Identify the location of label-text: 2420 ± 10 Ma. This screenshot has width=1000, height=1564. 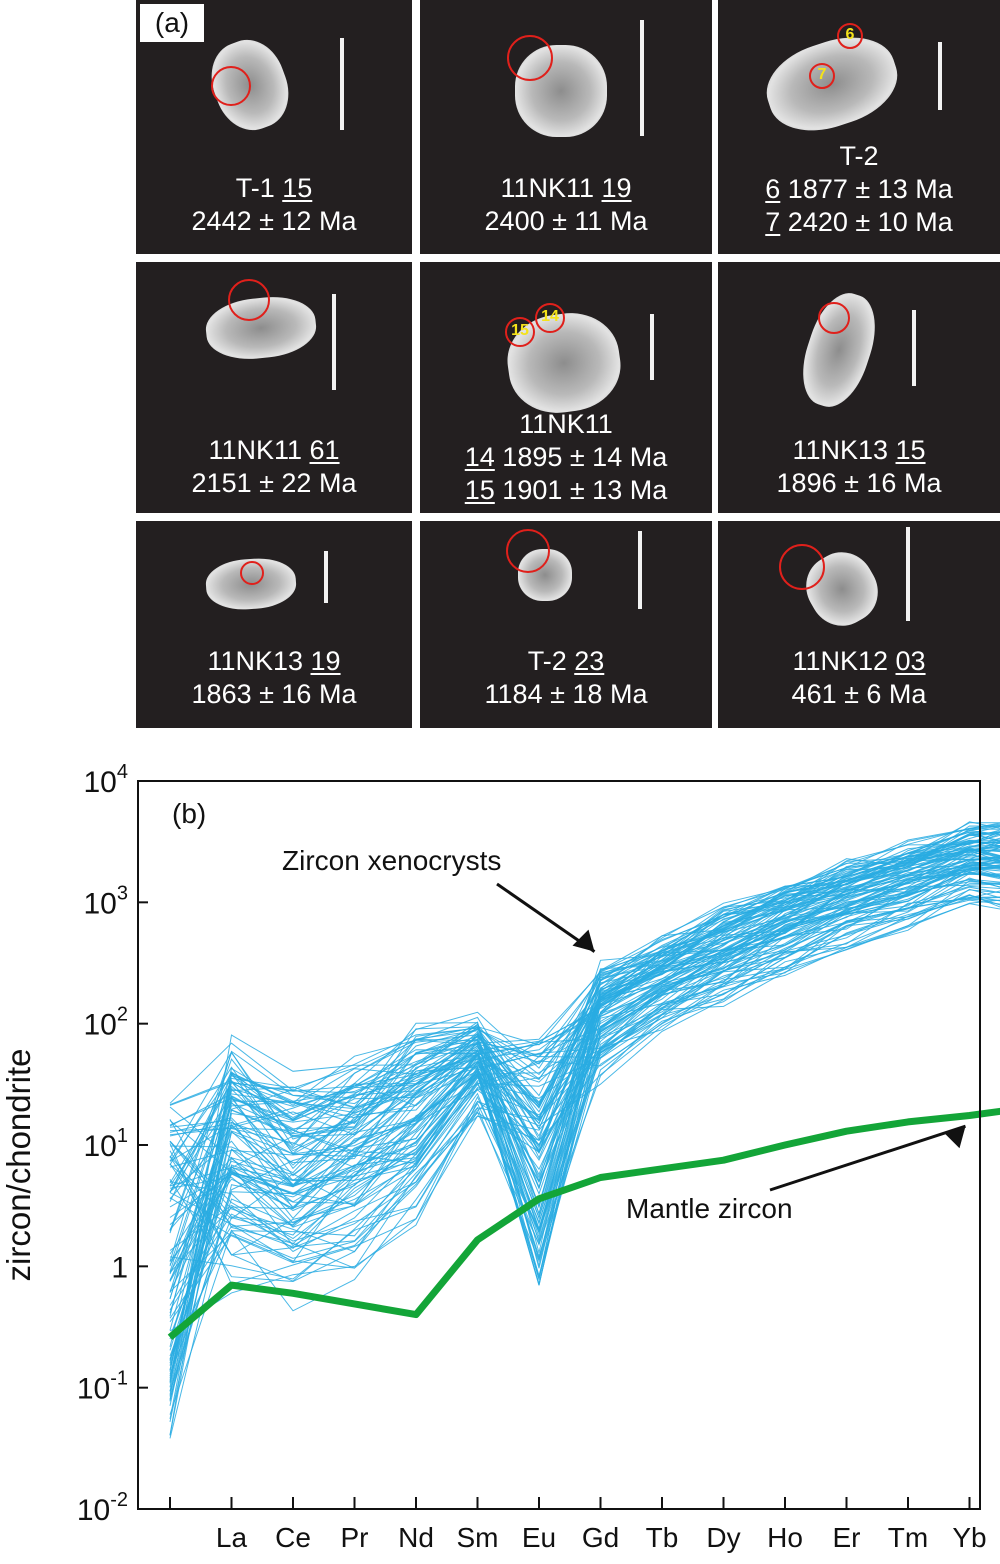
(866, 222).